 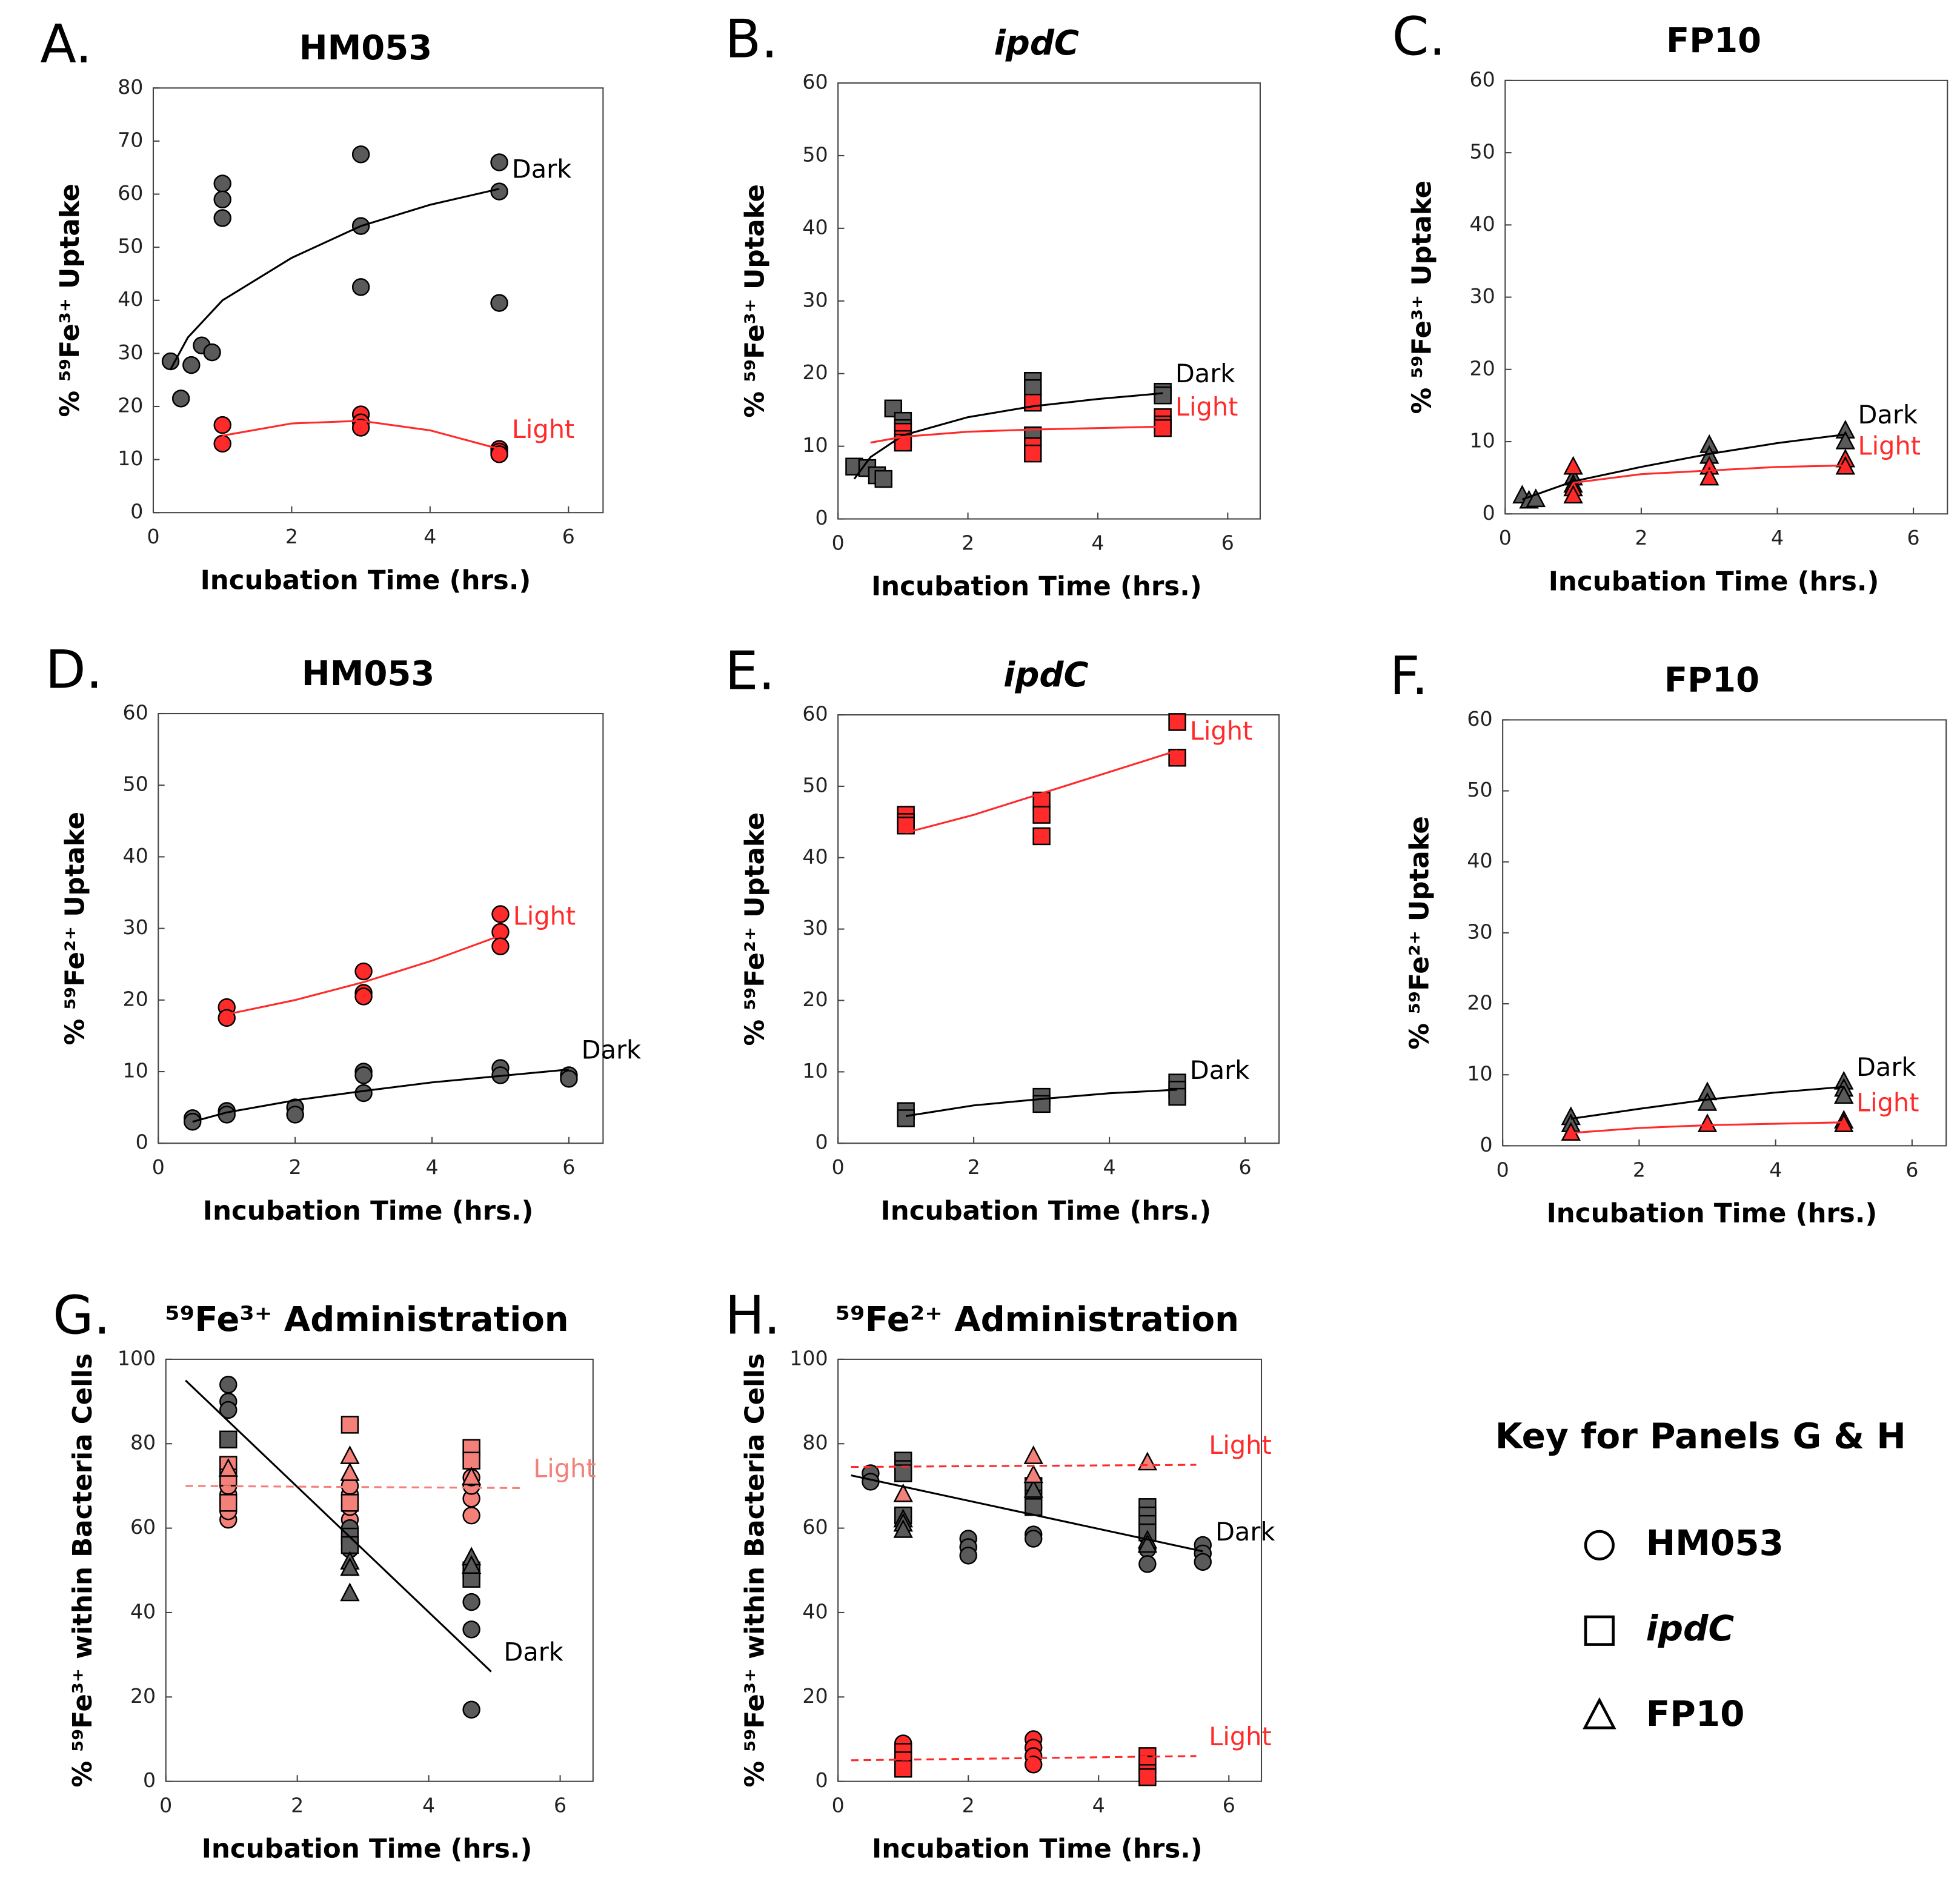 I want to click on key-entry: FP10, so click(x=1695, y=1713).